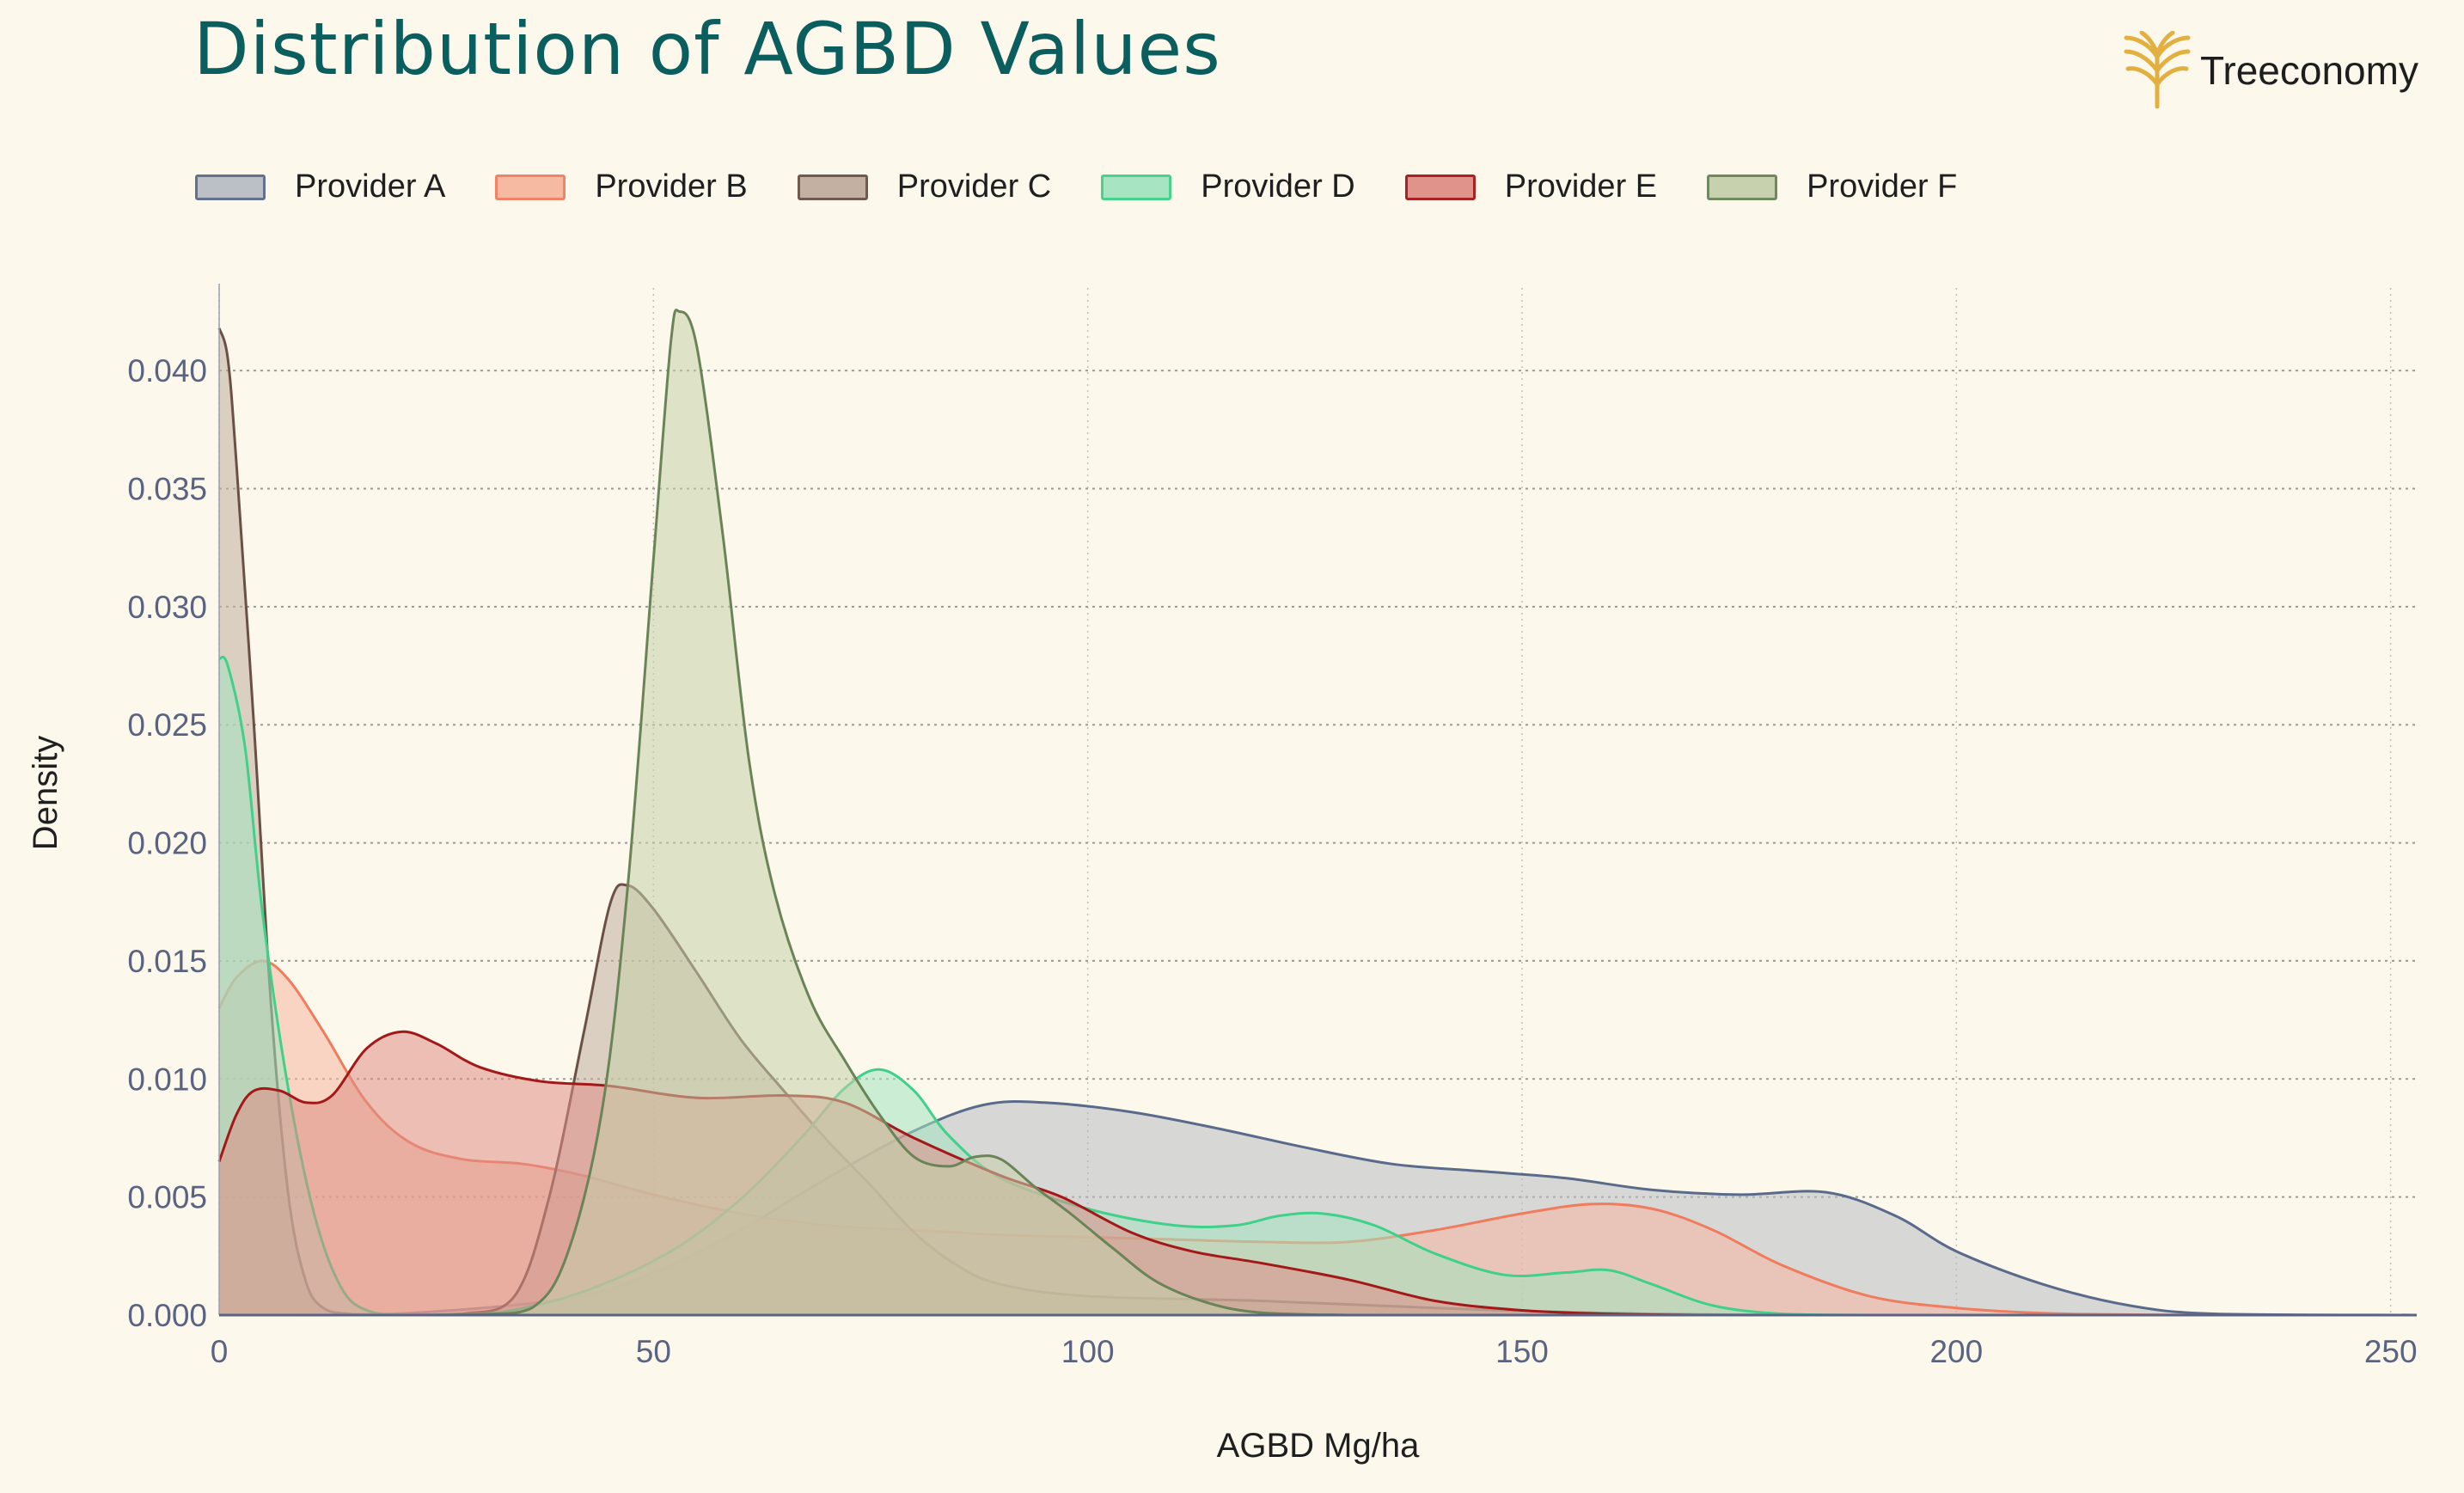  What do you see at coordinates (1278, 186) in the screenshot?
I see `legend-label: Provider D` at bounding box center [1278, 186].